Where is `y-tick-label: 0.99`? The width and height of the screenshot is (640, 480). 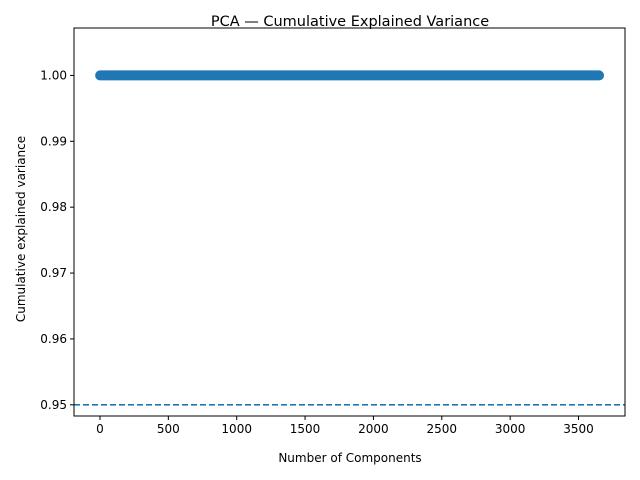 y-tick-label: 0.99 is located at coordinates (53, 141).